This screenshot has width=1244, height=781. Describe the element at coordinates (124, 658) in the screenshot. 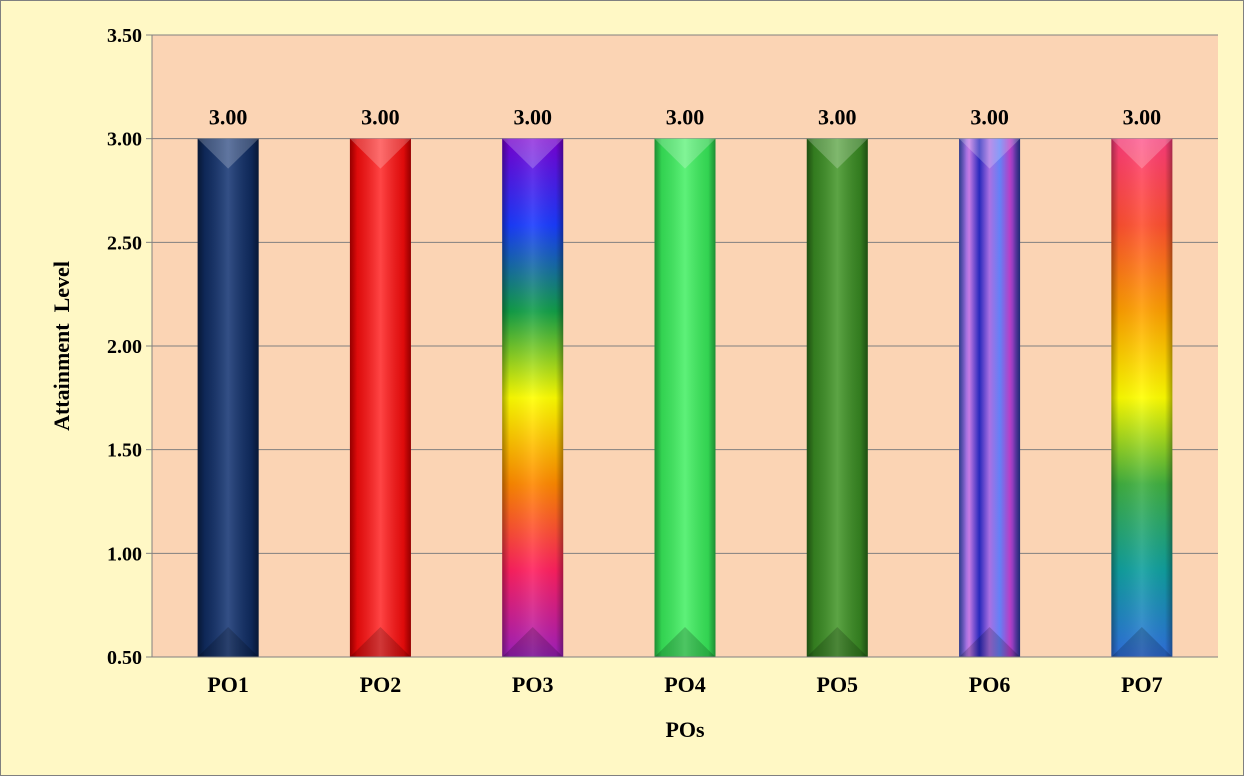

I see `y-tick-label: 0.50` at that location.